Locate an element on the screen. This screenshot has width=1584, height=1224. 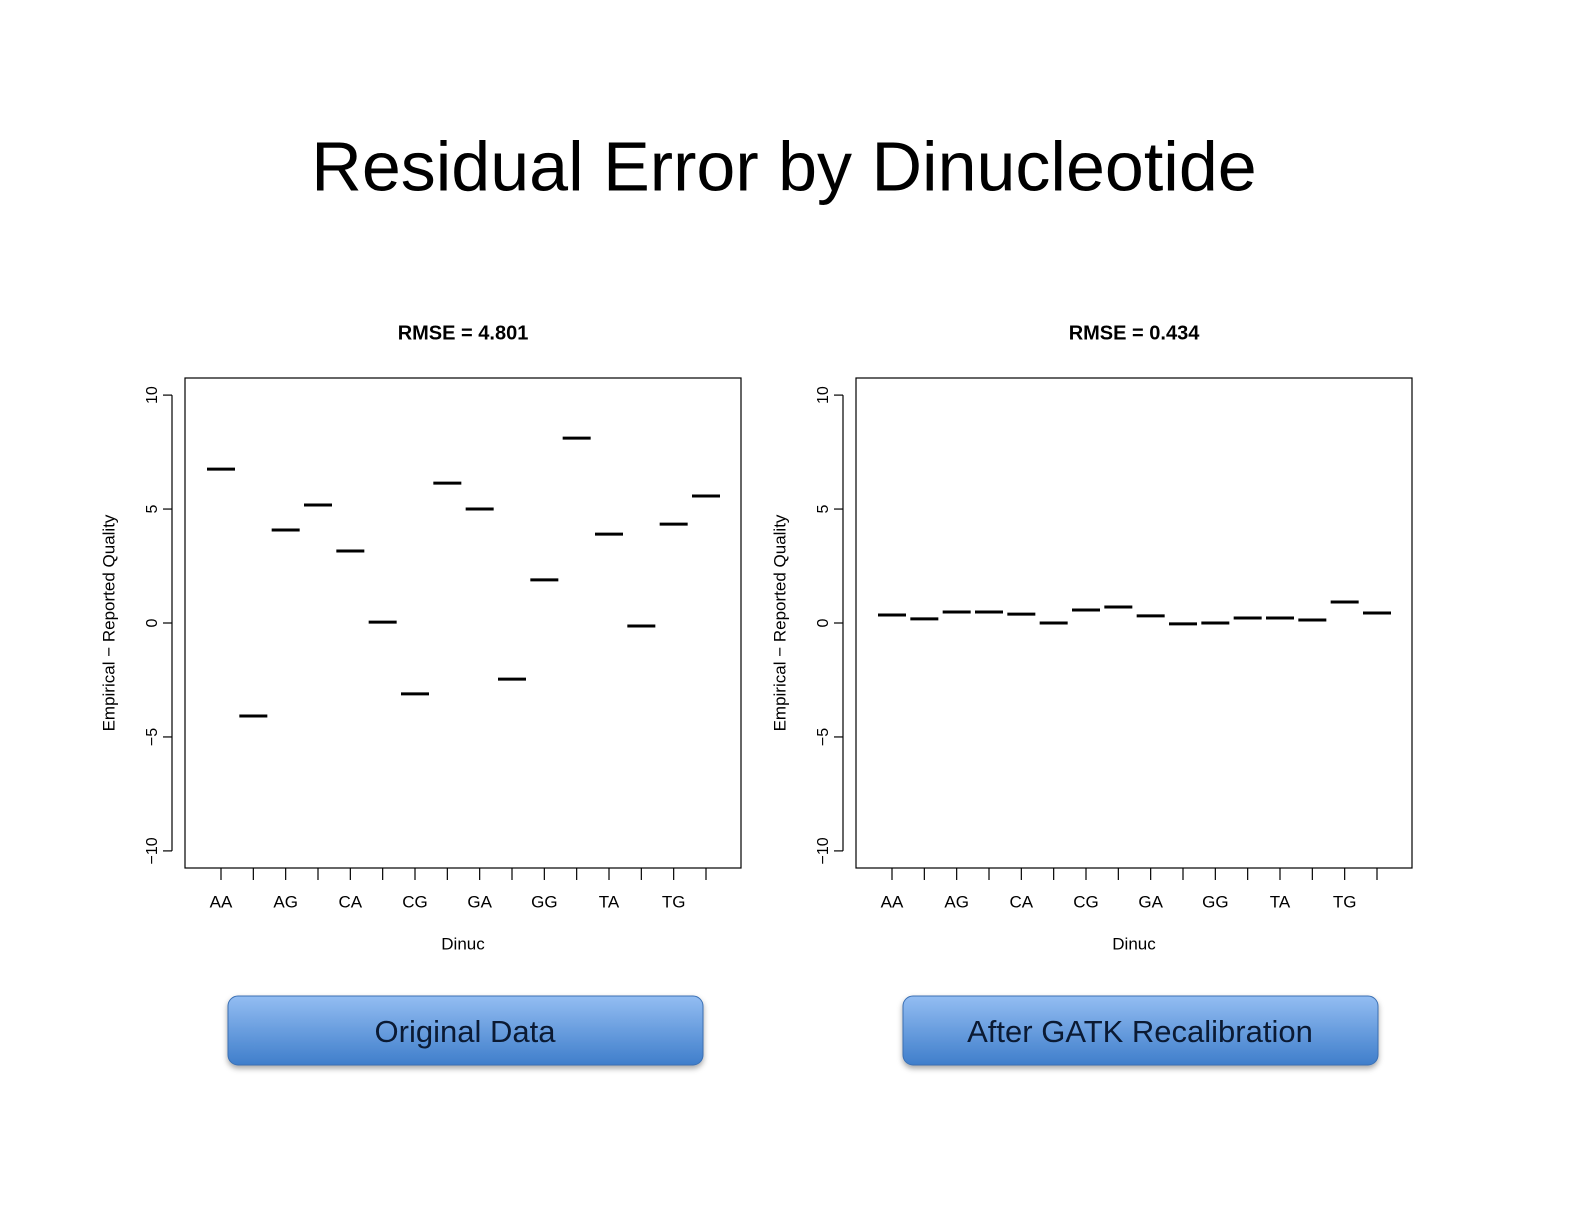
caption-label: After GATK Recalibration is located at coordinates (1140, 1031).